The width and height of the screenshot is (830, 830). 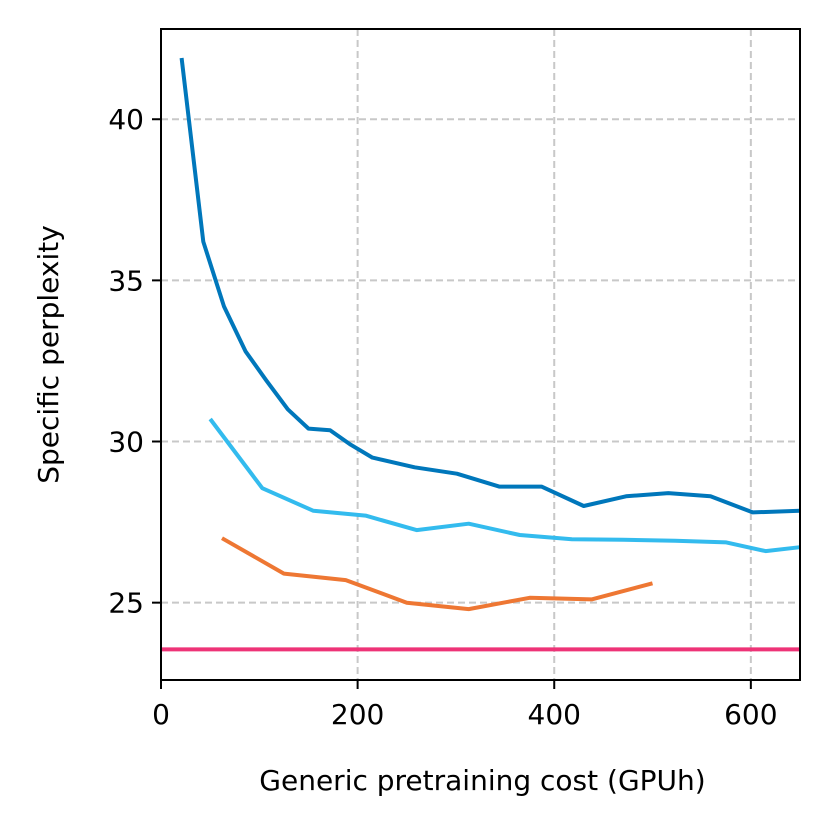 What do you see at coordinates (482, 780) in the screenshot?
I see `x-axis-label: Generic pretraining cost (GPUh)` at bounding box center [482, 780].